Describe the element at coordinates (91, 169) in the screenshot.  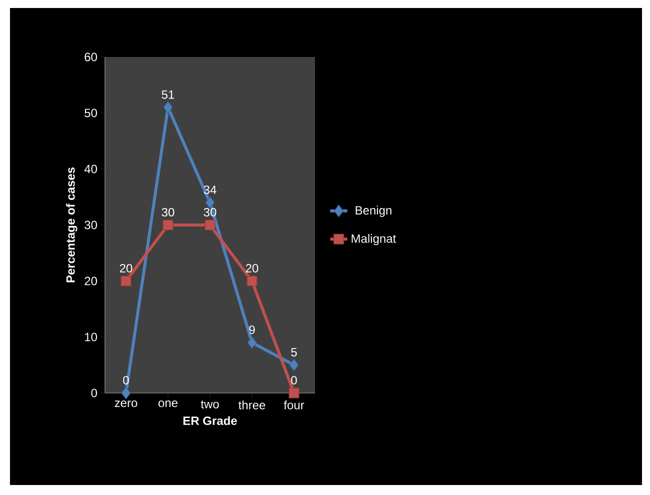
I see `y-tick-label: 40` at that location.